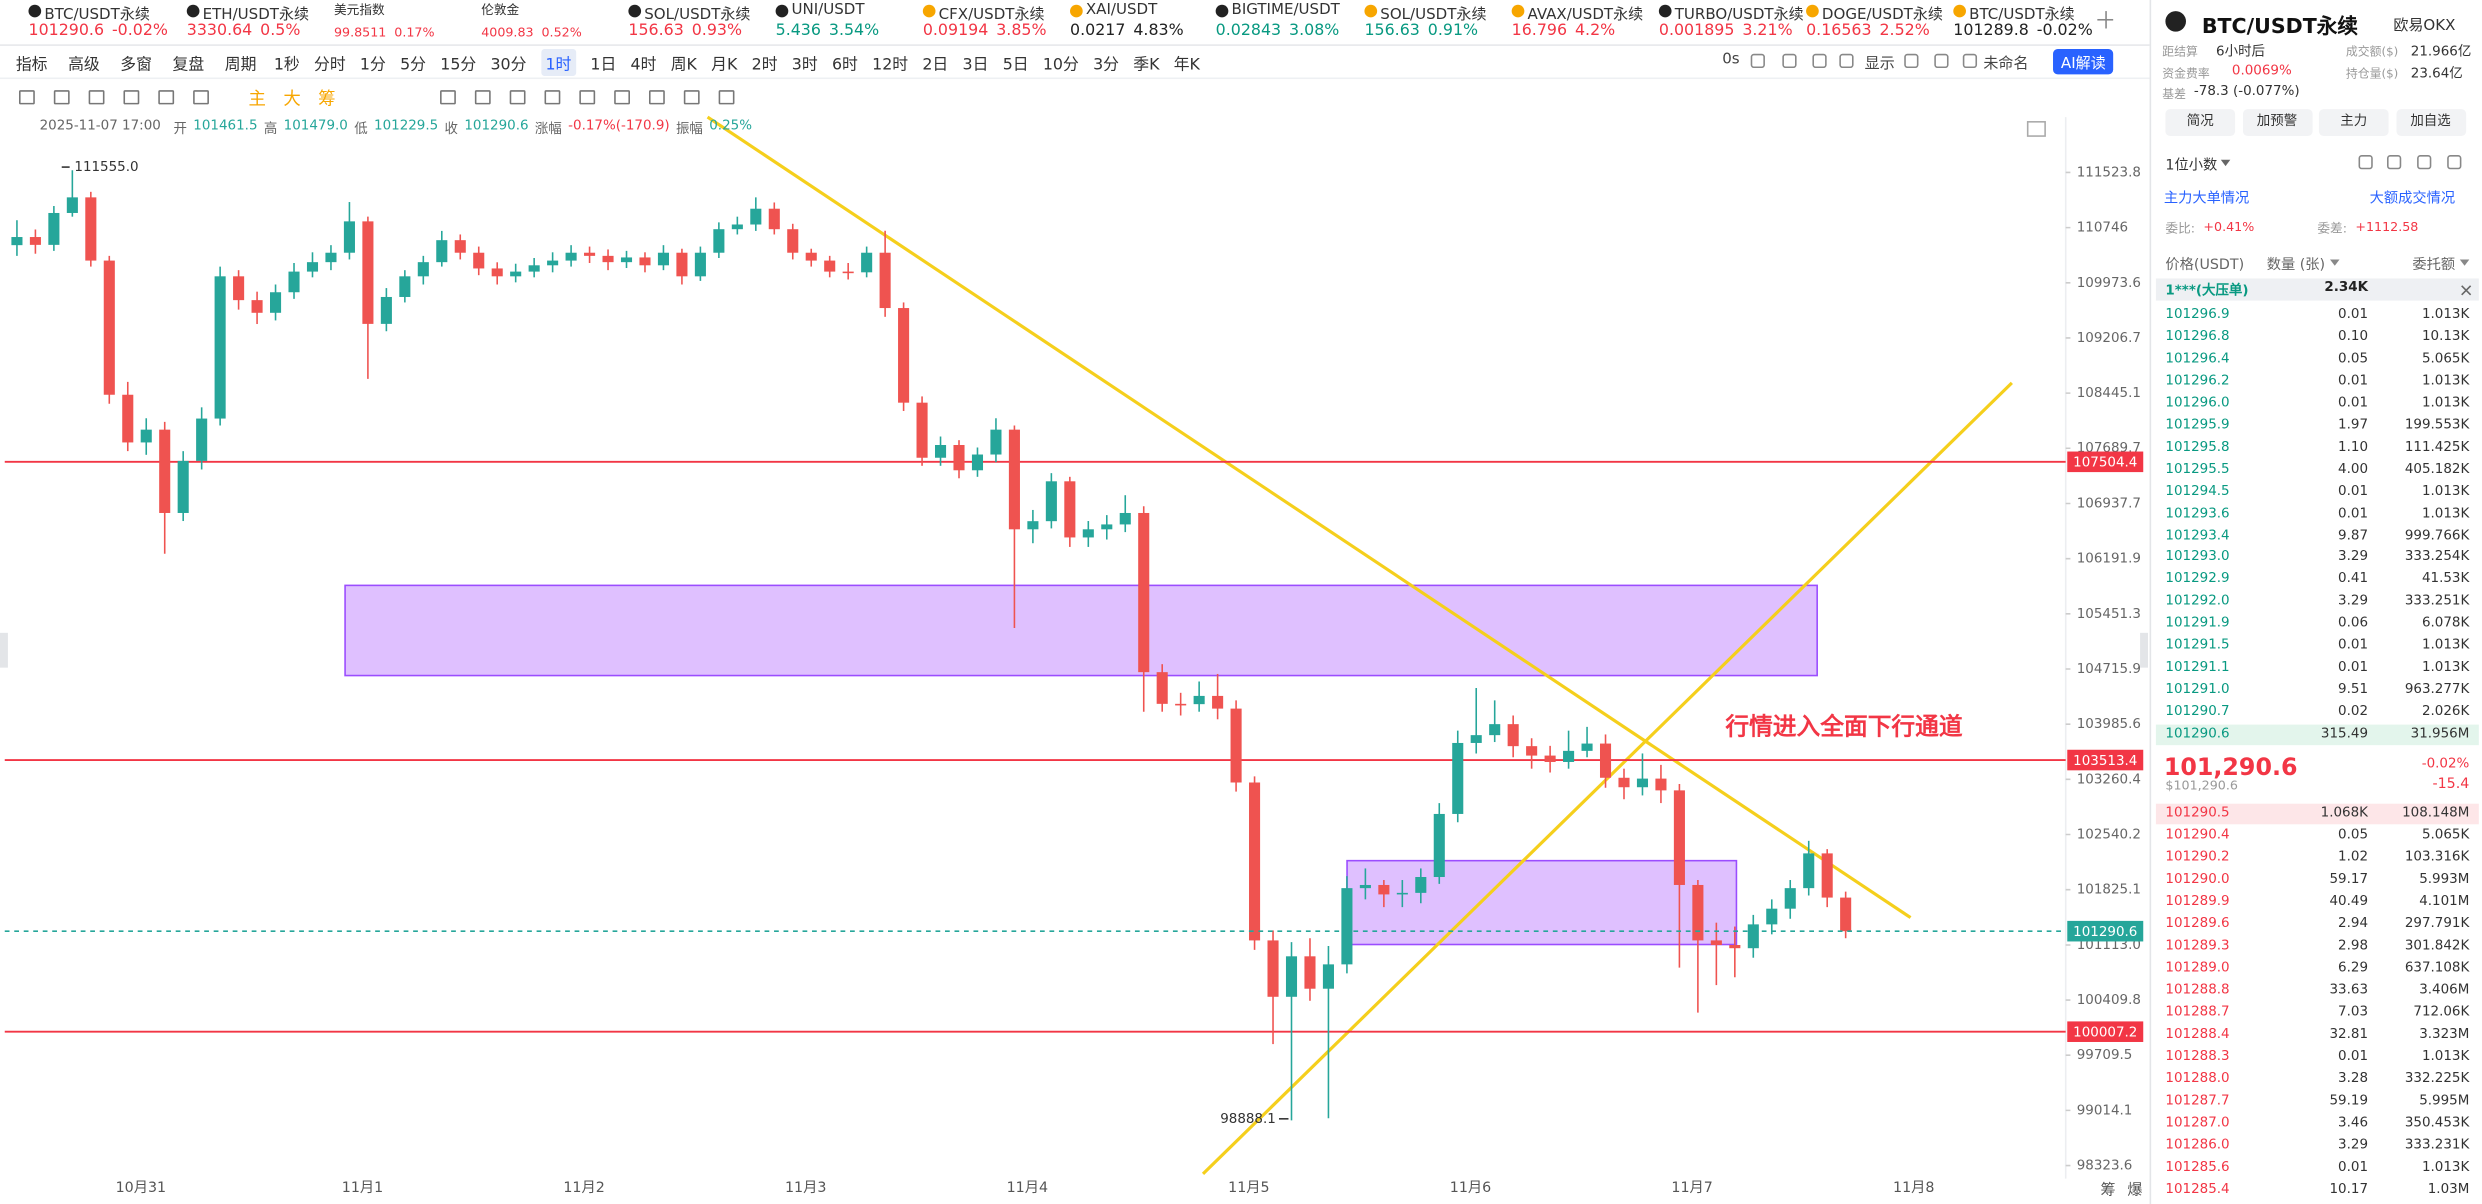 This screenshot has height=1204, width=2482. What do you see at coordinates (1015, 65) in the screenshot?
I see `period-item: 5日` at bounding box center [1015, 65].